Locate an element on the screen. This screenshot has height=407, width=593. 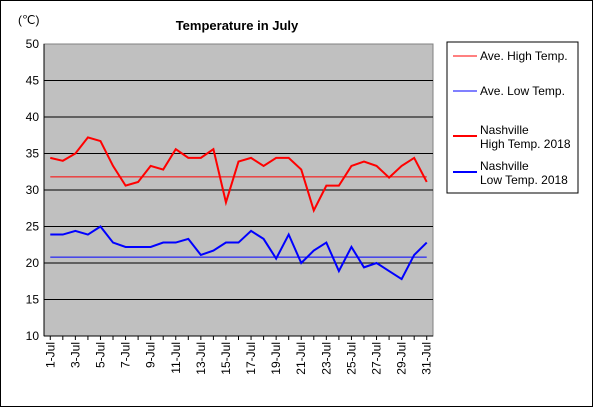
legend-box is located at coordinates (512, 117).